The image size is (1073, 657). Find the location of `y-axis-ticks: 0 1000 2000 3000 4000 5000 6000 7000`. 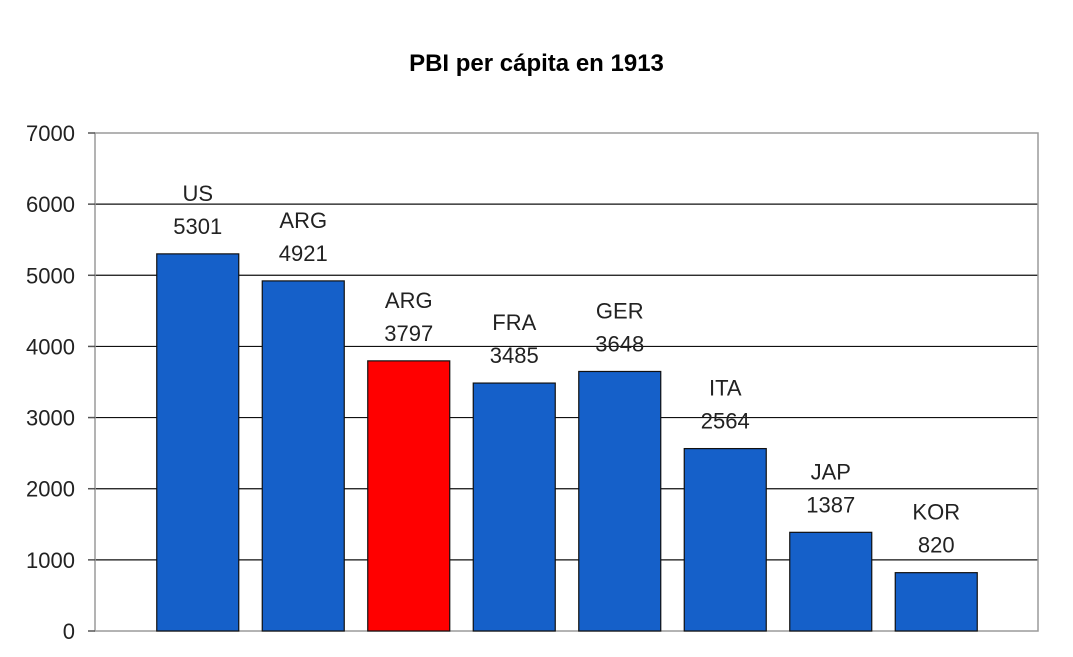

y-axis-ticks: 0 1000 2000 3000 4000 5000 6000 7000 is located at coordinates (60, 382).